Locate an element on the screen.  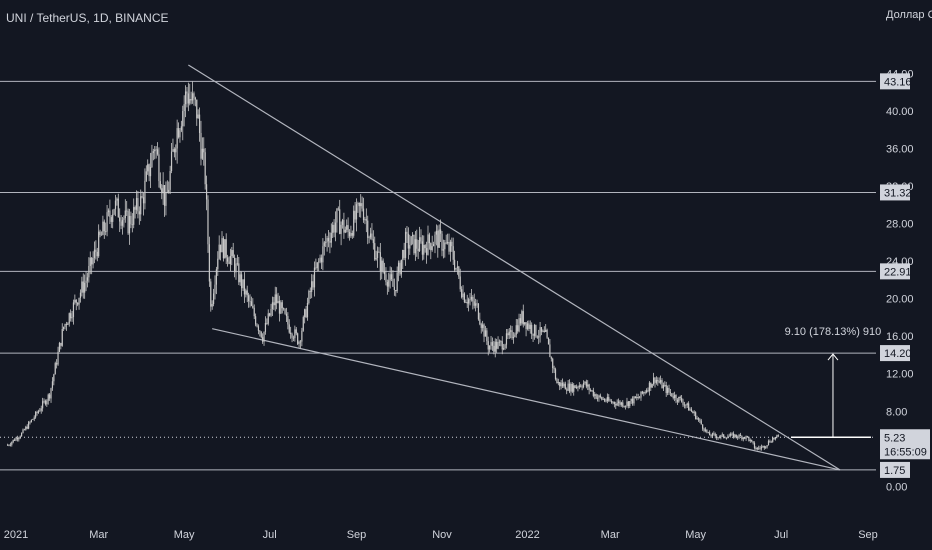
x-tick-label: 2022 is located at coordinates (527, 535).